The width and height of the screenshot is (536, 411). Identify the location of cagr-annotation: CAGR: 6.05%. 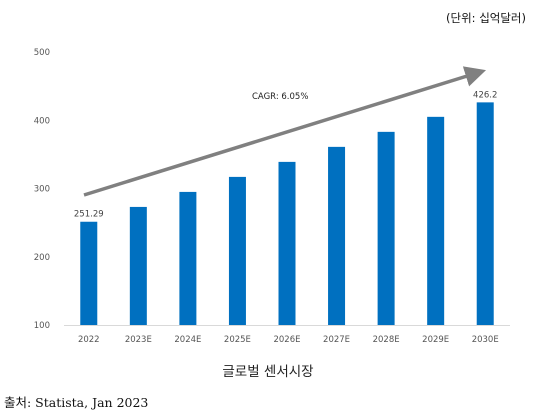
(280, 97).